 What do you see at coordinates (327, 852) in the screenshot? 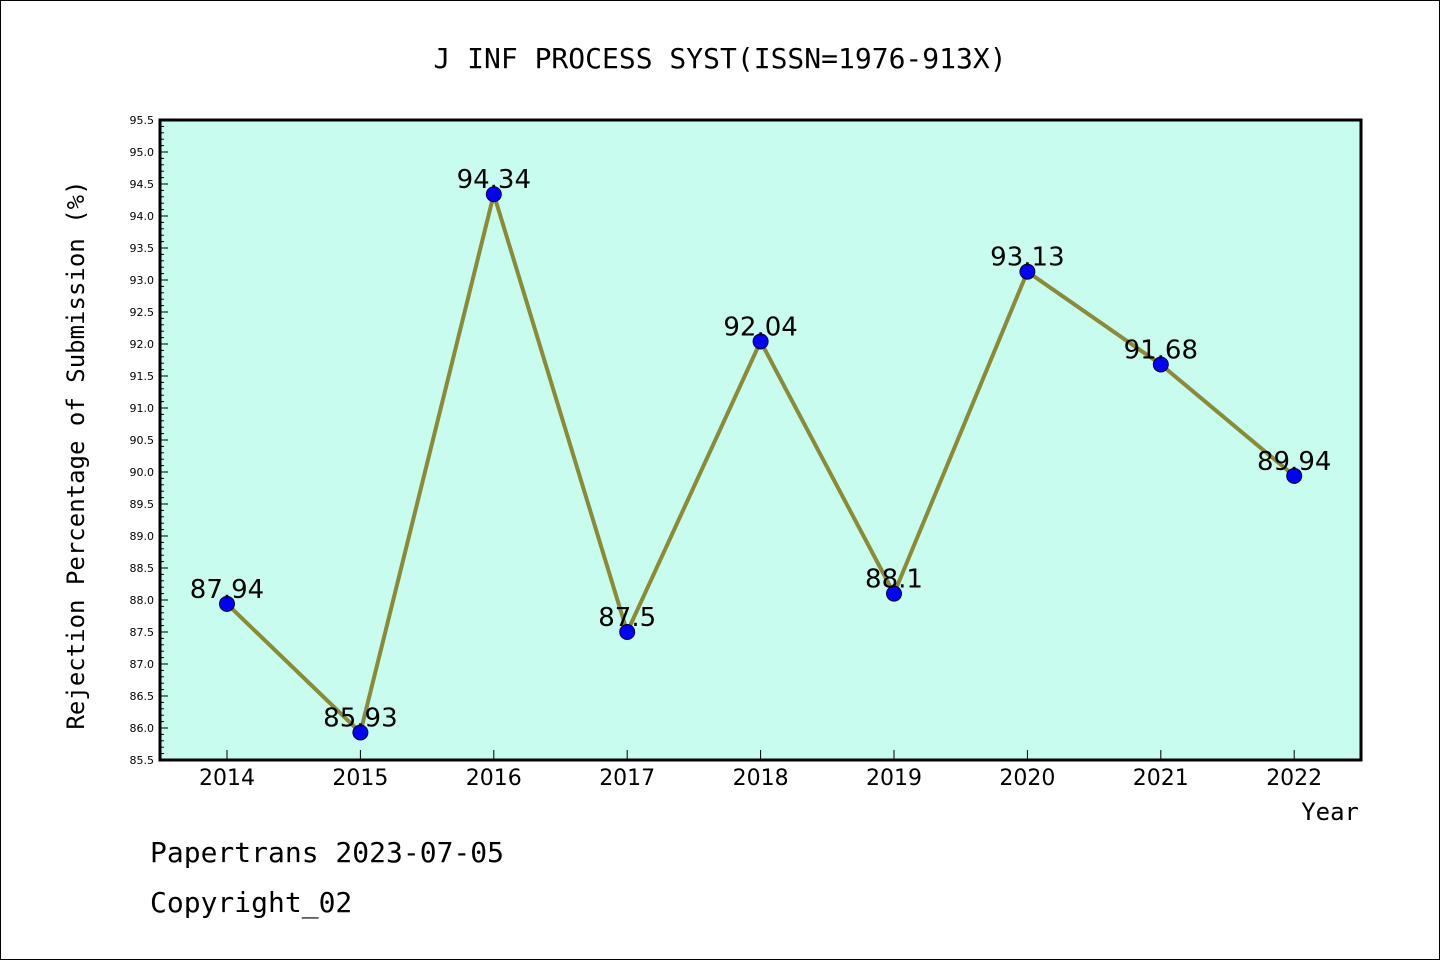
I see `footer-date-text: Papertrans 2023-07-05` at bounding box center [327, 852].